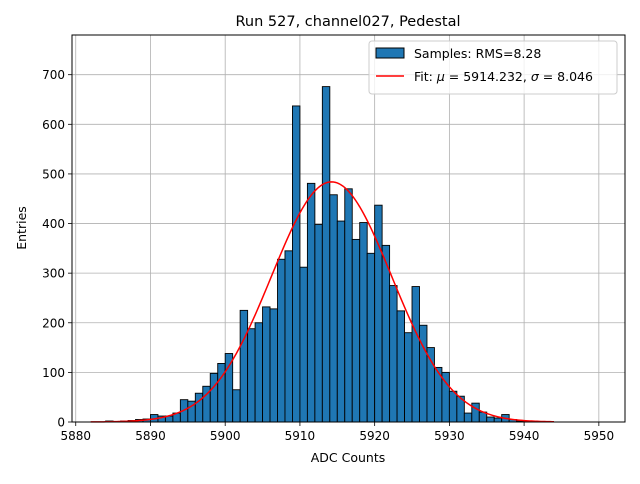 The height and width of the screenshot is (484, 640). Describe the element at coordinates (477, 53) in the screenshot. I see `legend-histogram-label: Samples: RMS=8.28` at that location.